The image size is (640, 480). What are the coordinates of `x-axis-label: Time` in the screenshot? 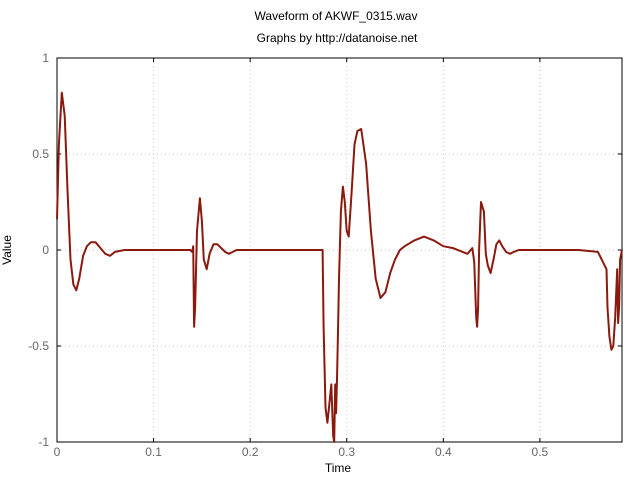 It's located at (338, 468).